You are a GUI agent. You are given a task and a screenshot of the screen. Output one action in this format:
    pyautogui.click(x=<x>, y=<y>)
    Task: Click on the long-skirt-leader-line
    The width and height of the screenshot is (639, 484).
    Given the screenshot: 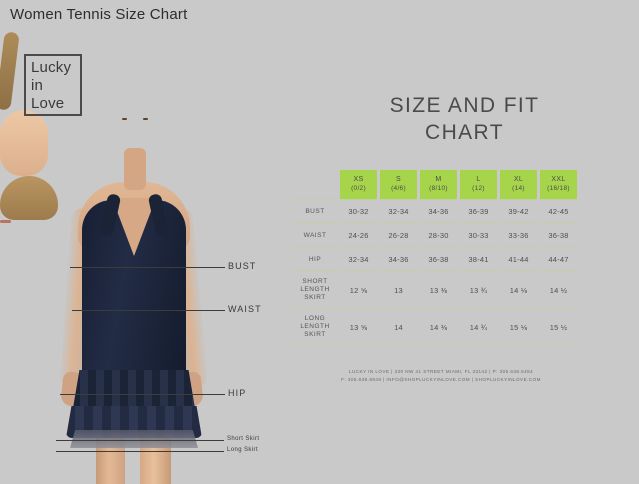 What is the action you would take?
    pyautogui.click(x=140, y=451)
    